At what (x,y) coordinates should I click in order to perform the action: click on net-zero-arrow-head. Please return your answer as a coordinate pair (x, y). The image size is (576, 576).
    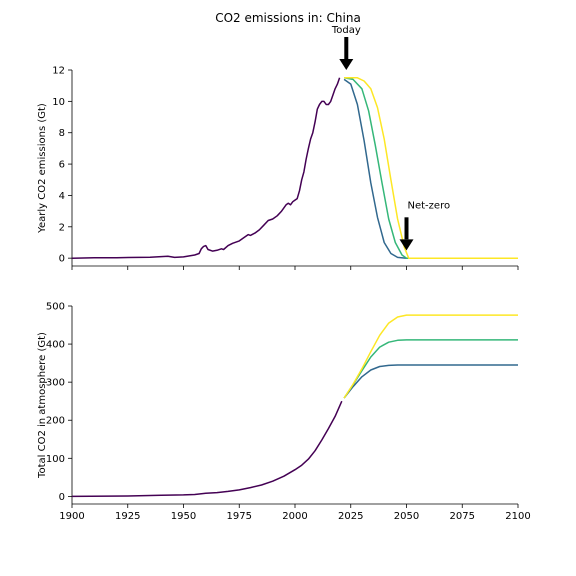
    Looking at the image, I should click on (406, 245).